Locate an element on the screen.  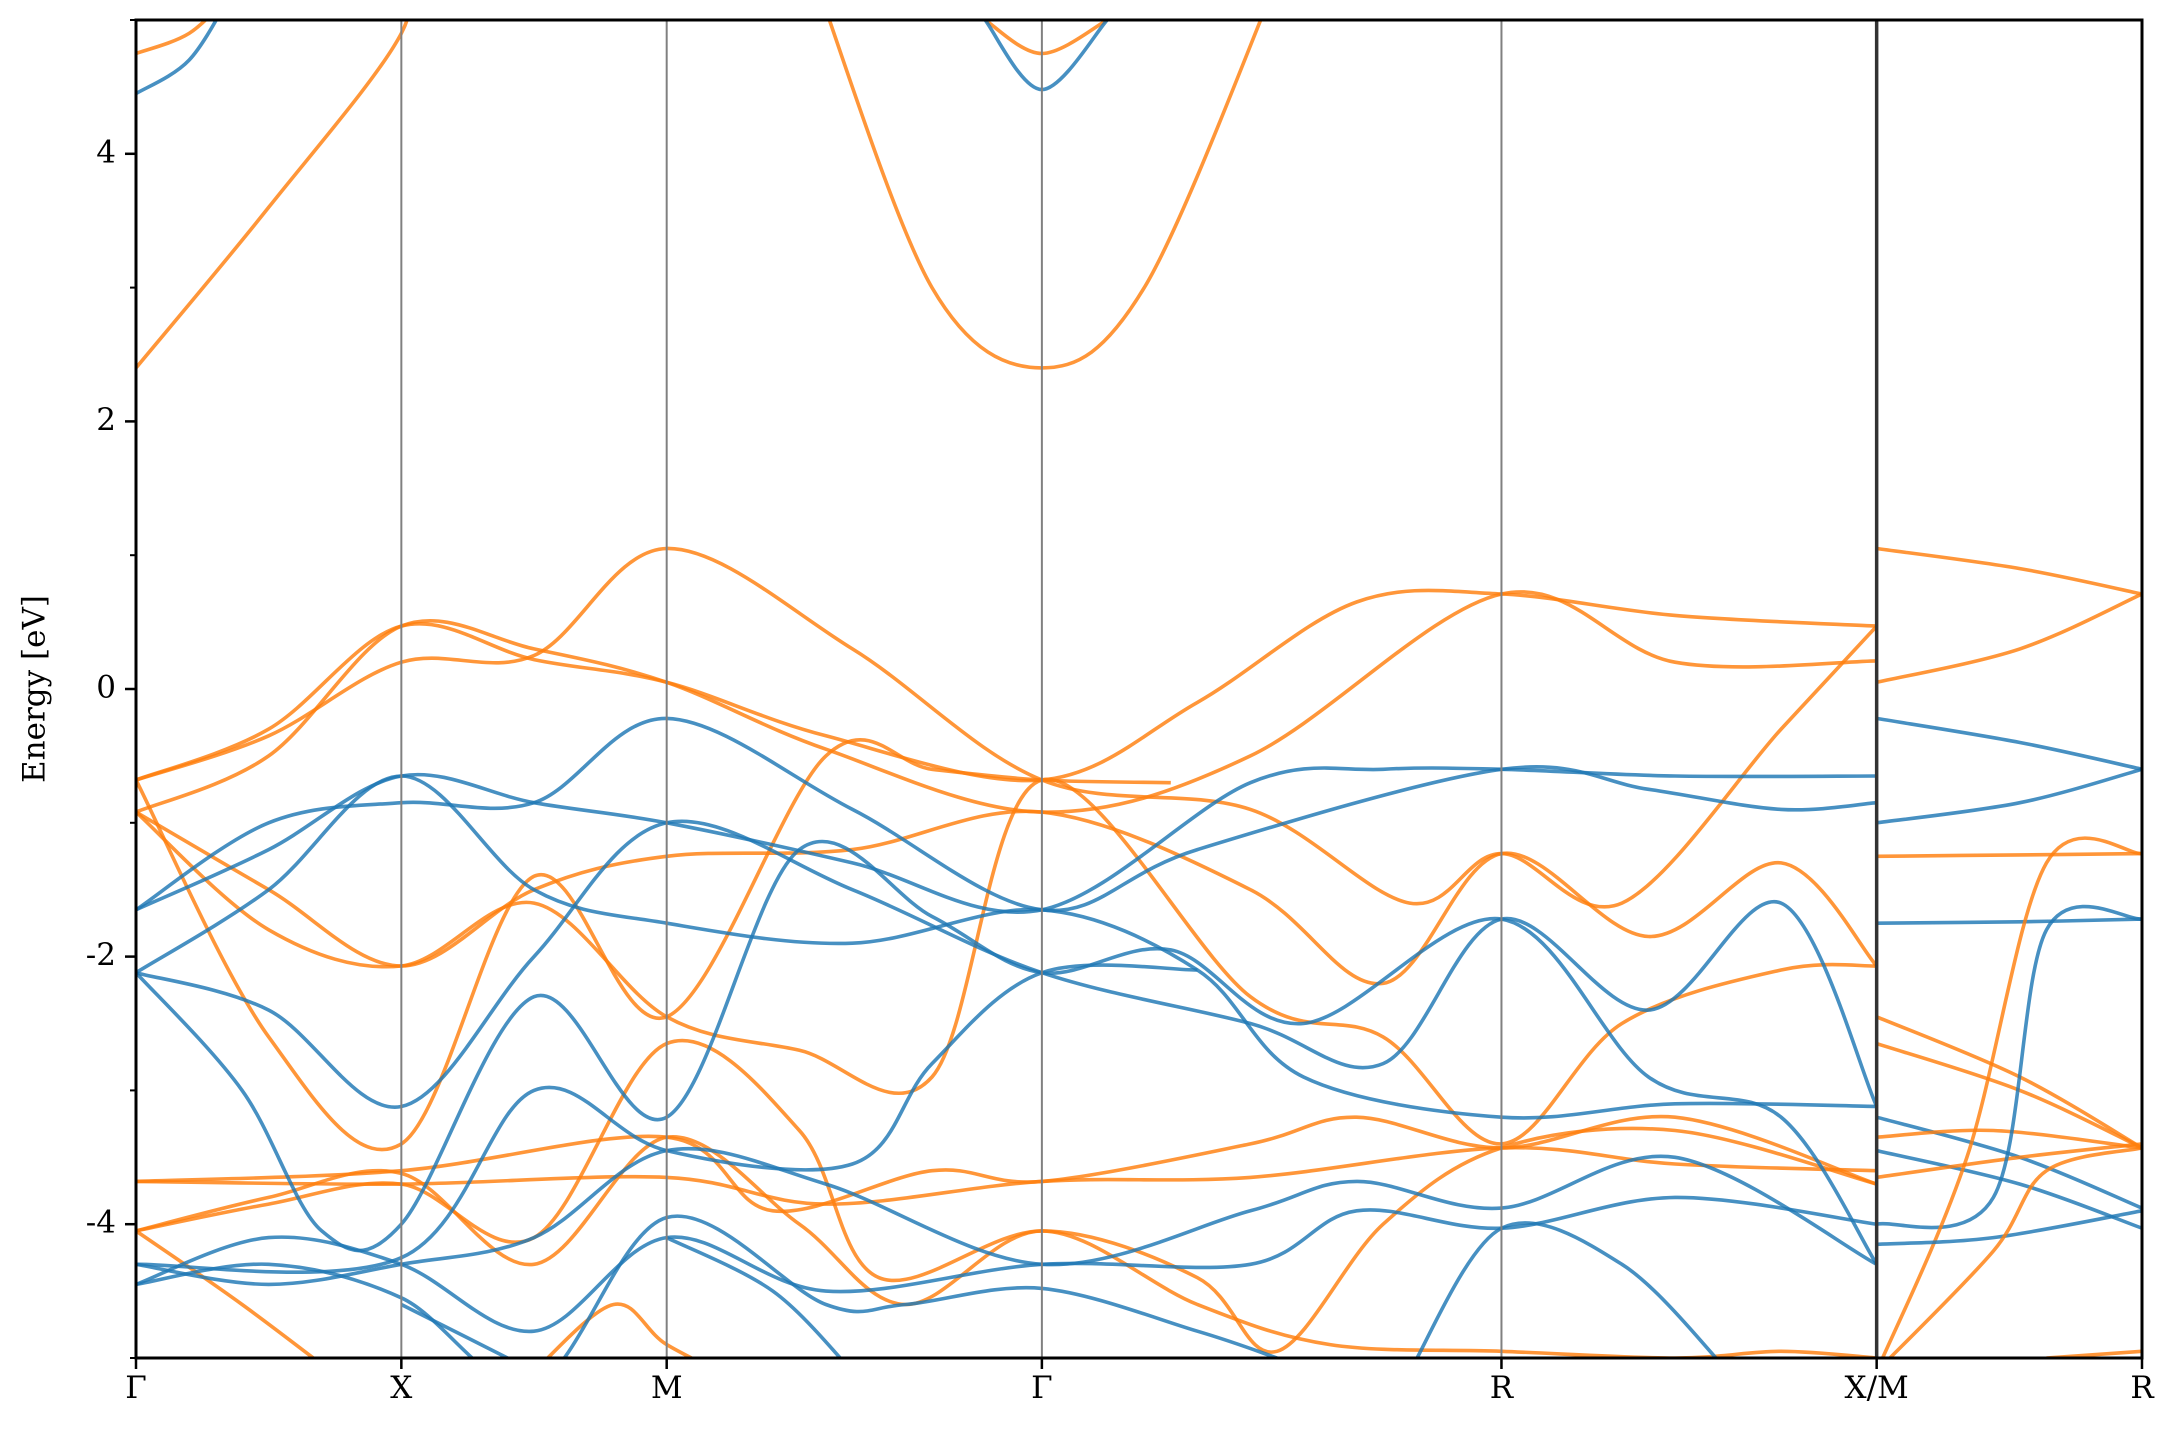
x-tick-label: X/M is located at coordinates (1877, 1388).